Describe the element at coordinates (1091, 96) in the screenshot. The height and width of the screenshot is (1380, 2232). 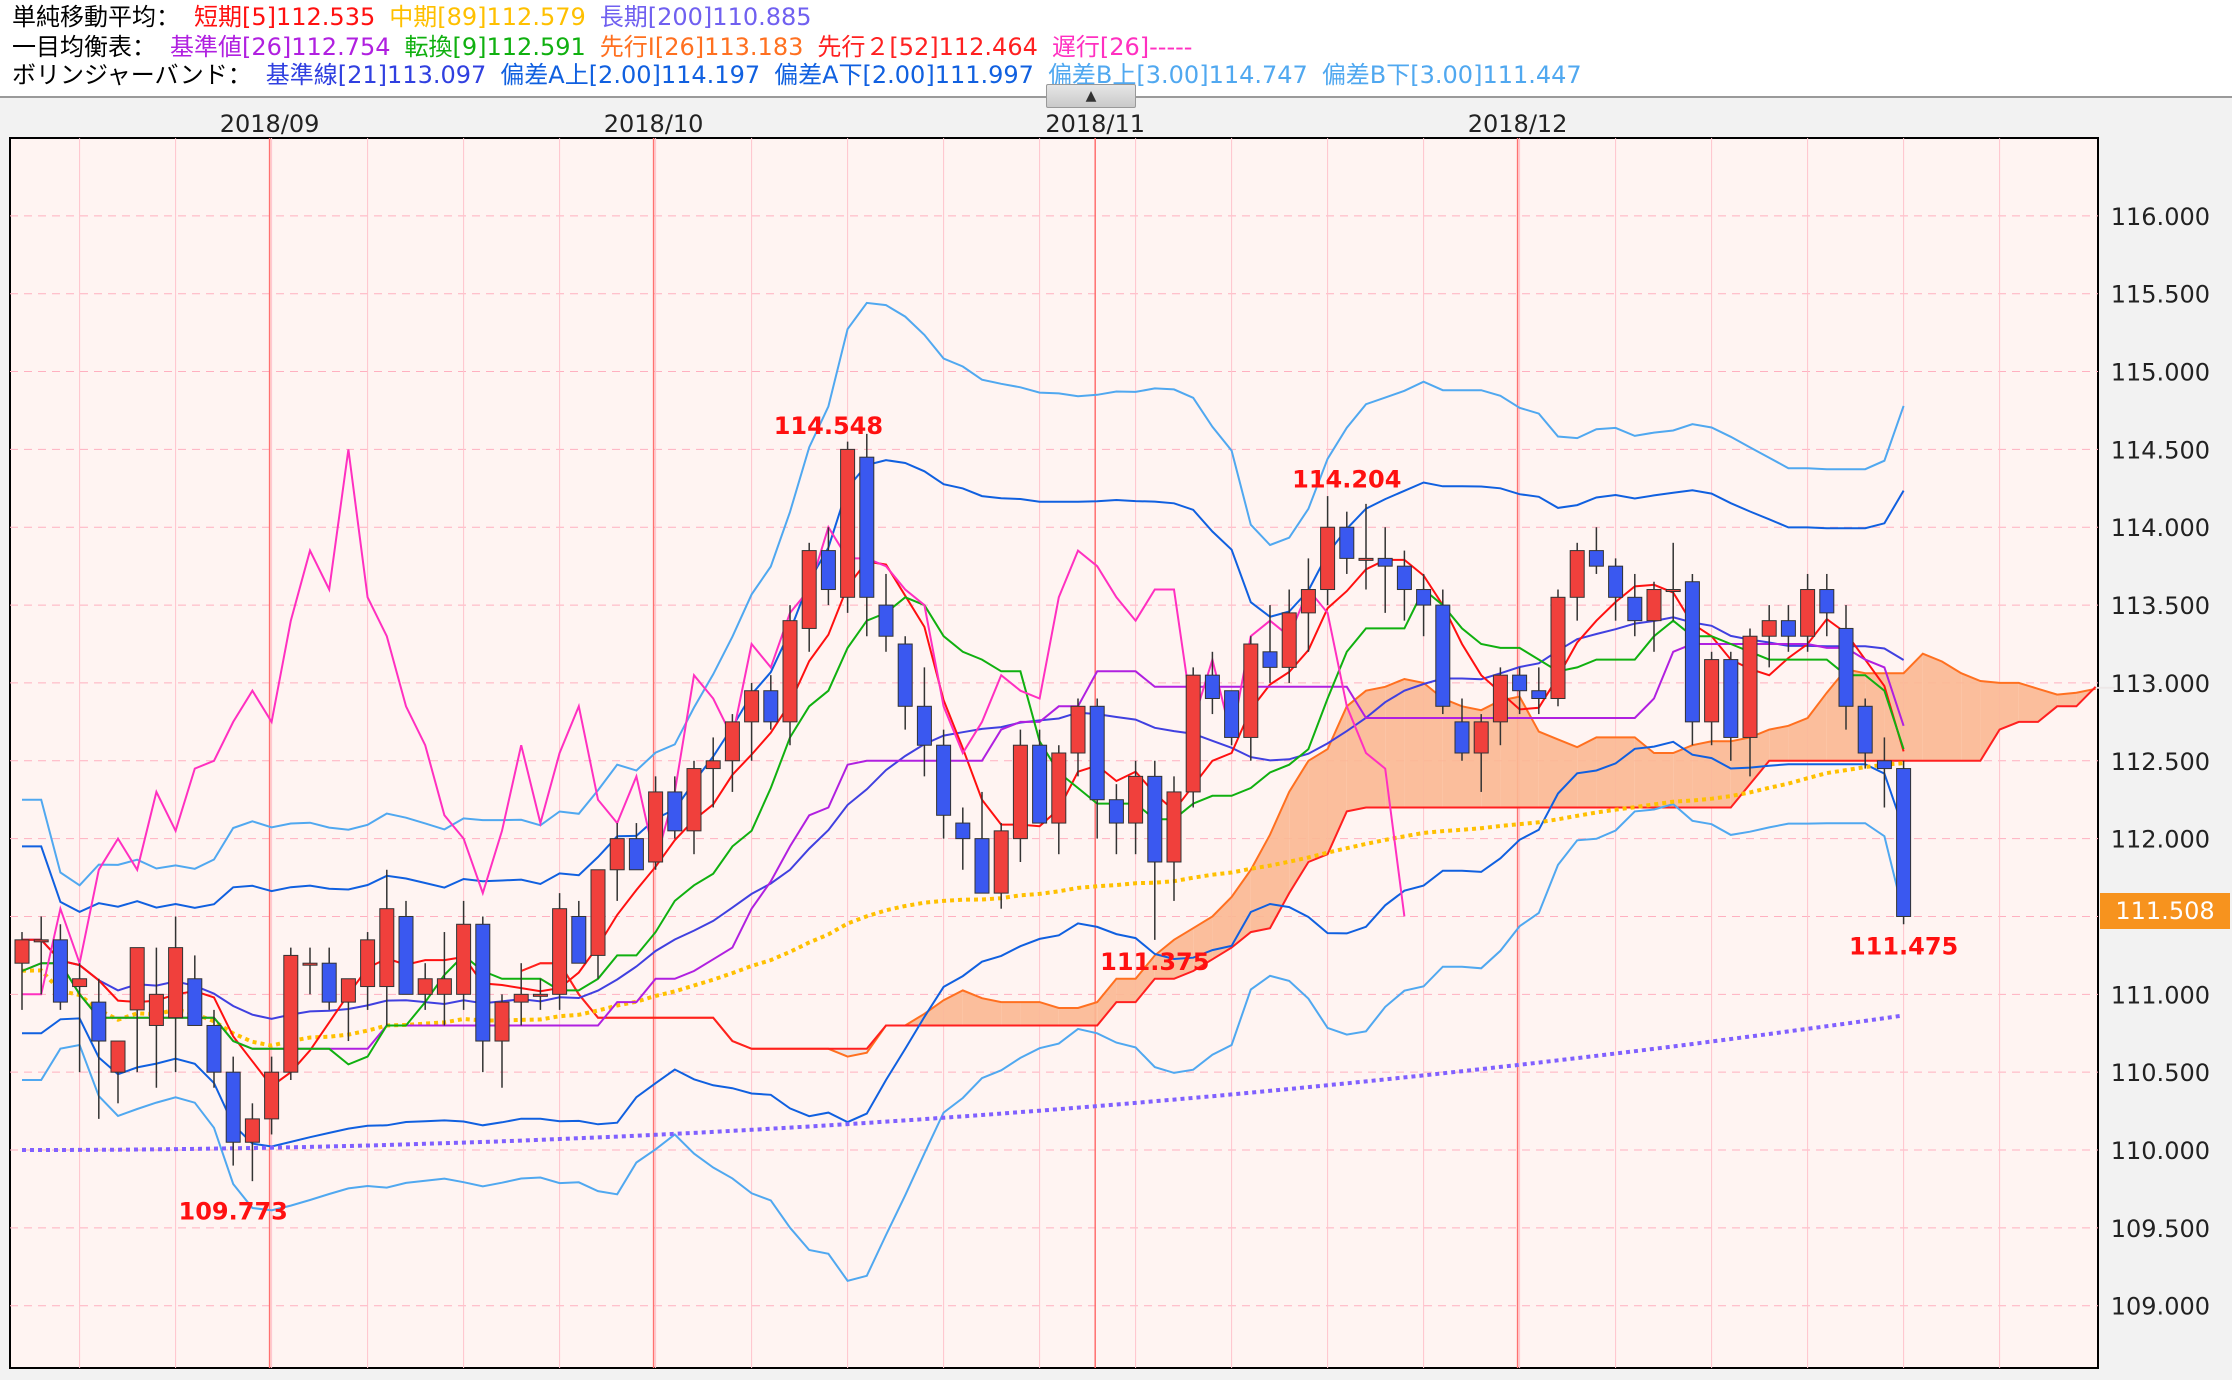
I see `collapse-legend-button: ▲` at that location.